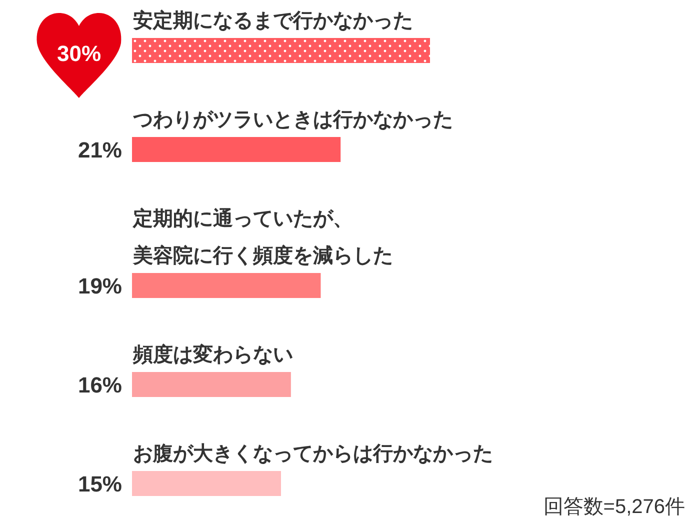 The height and width of the screenshot is (518, 690). Describe the element at coordinates (79, 53) in the screenshot. I see `value-label: 30%` at that location.